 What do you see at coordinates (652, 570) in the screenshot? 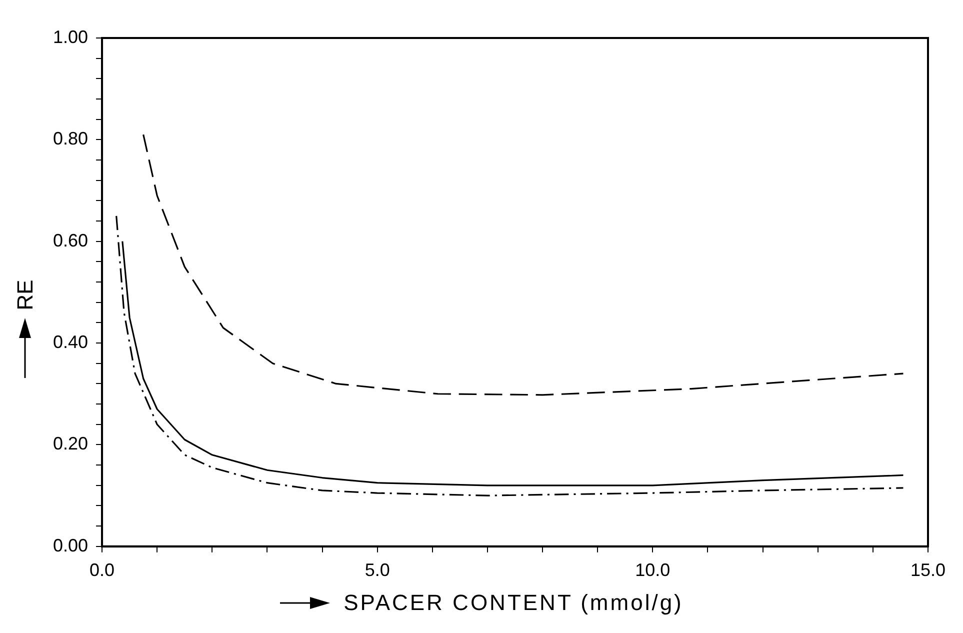
I see `x-tick-label: 10.0` at bounding box center [652, 570].